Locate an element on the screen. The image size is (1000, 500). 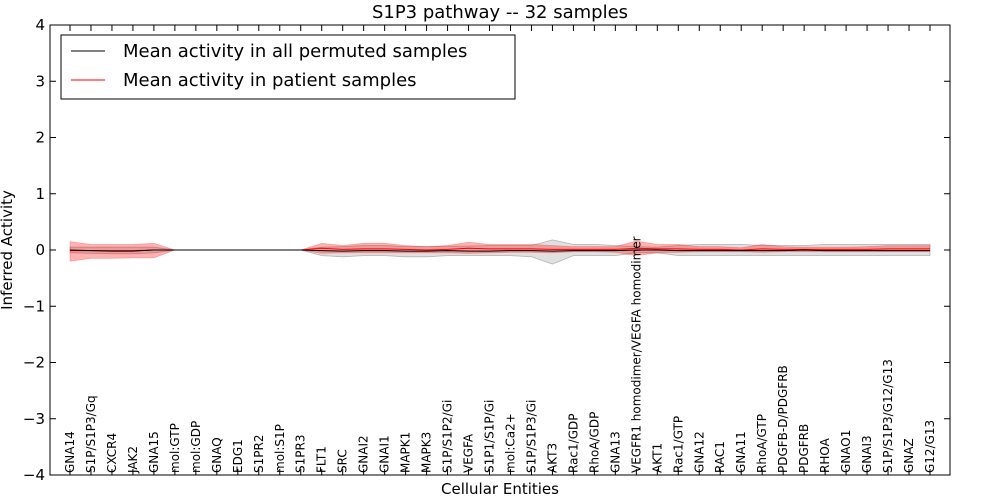
x-tick-label: SRC is located at coordinates (343, 461).